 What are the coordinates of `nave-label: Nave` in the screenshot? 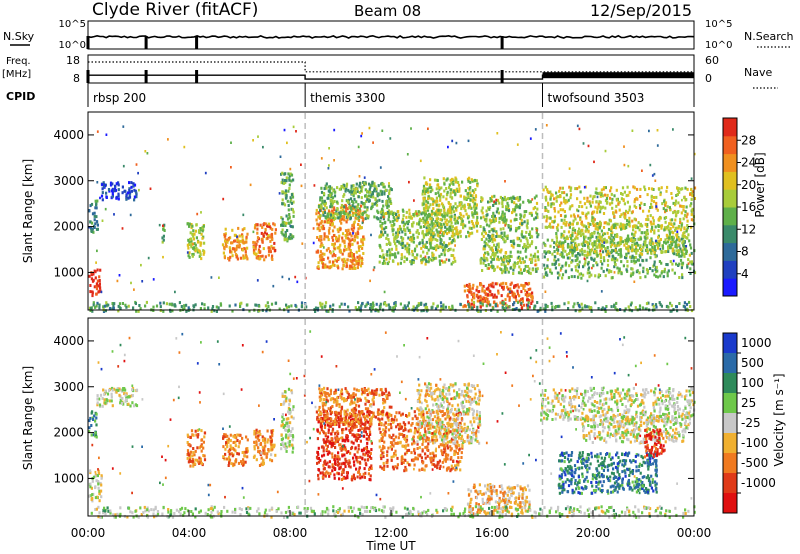 It's located at (758, 72).